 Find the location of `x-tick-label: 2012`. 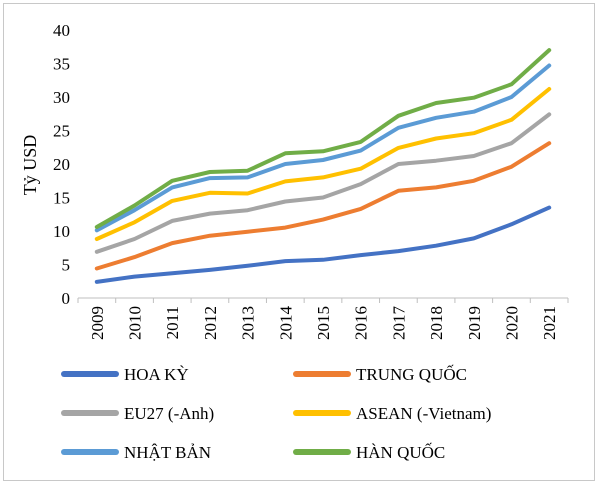

x-tick-label: 2012 is located at coordinates (210, 323).